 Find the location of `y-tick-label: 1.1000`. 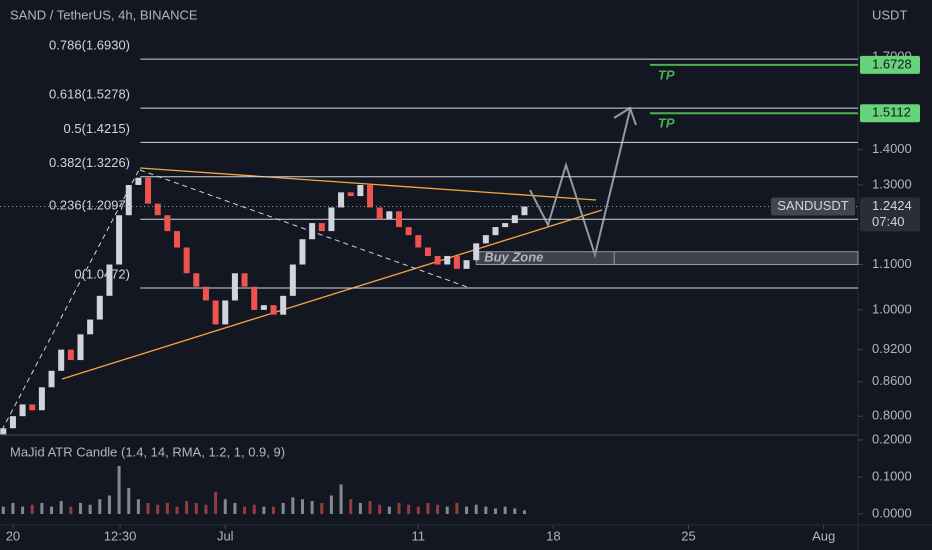

y-tick-label: 1.1000 is located at coordinates (892, 263).